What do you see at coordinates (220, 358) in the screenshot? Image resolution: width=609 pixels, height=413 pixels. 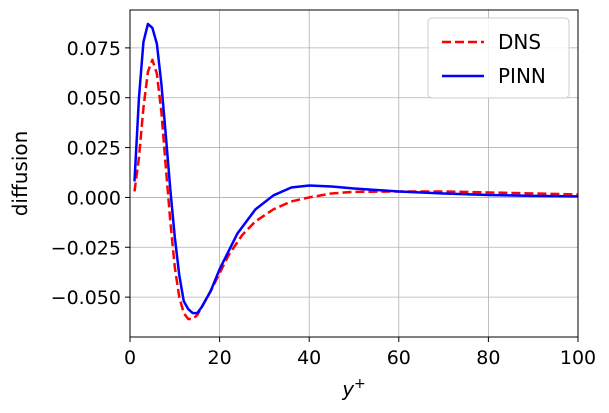 I see `x-tick-label: 20` at bounding box center [220, 358].